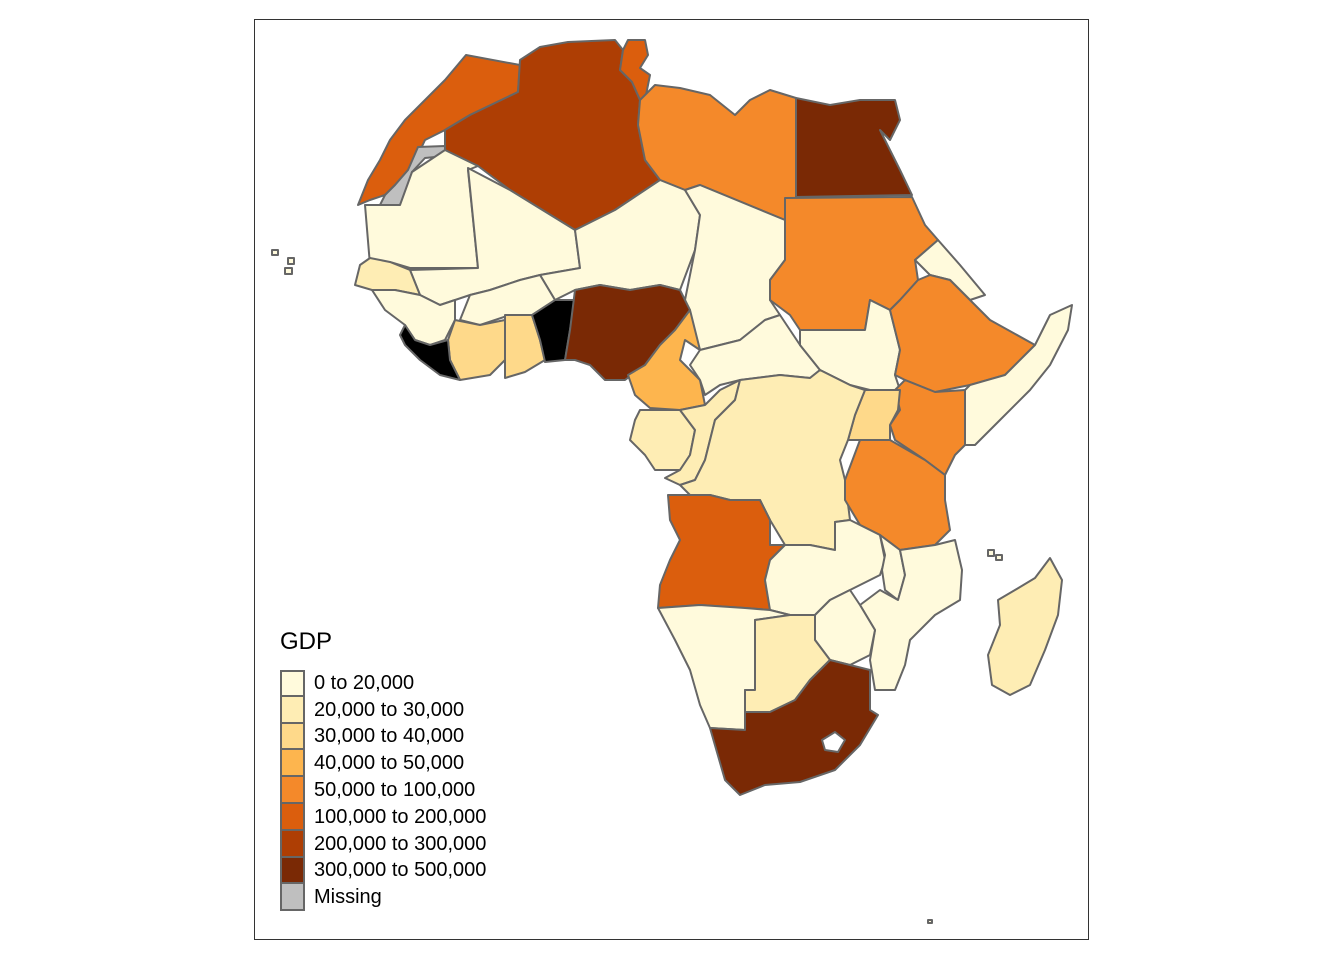 This screenshot has width=1344, height=960. What do you see at coordinates (400, 870) in the screenshot?
I see `legend-label: 300,000 to 500,000` at bounding box center [400, 870].